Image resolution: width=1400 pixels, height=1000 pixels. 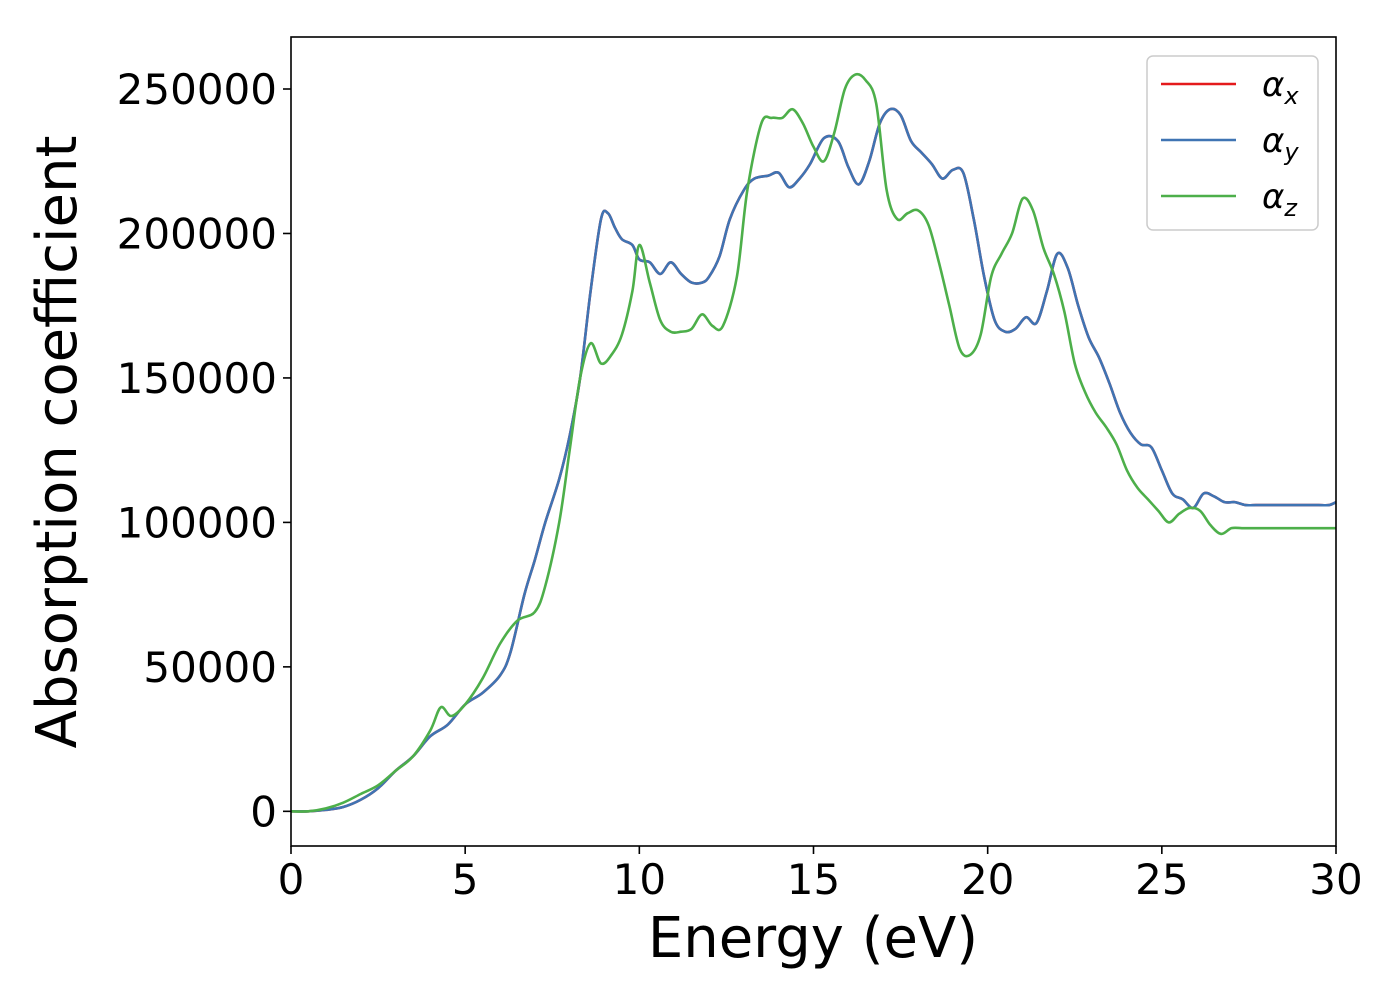 What do you see at coordinates (1232, 143) in the screenshot?
I see `legend-box` at bounding box center [1232, 143].